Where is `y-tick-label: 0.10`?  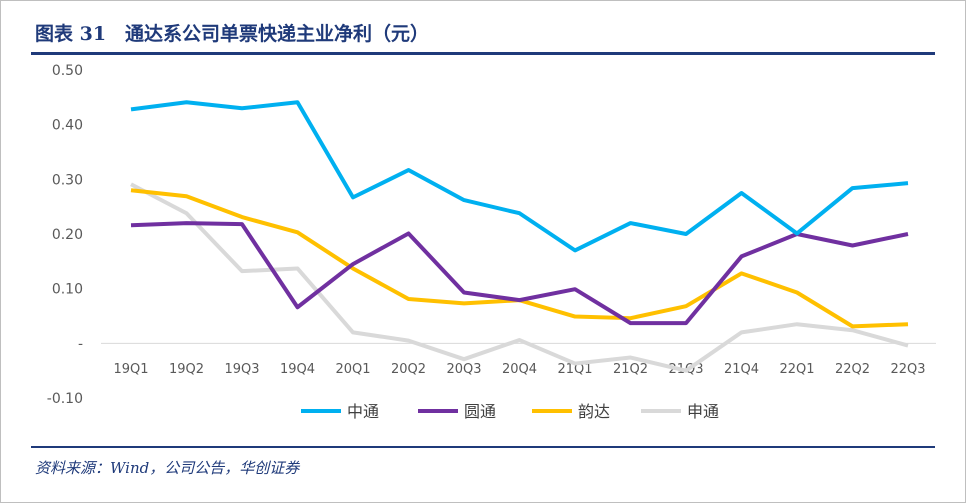 y-tick-label: 0.10 is located at coordinates (67, 290).